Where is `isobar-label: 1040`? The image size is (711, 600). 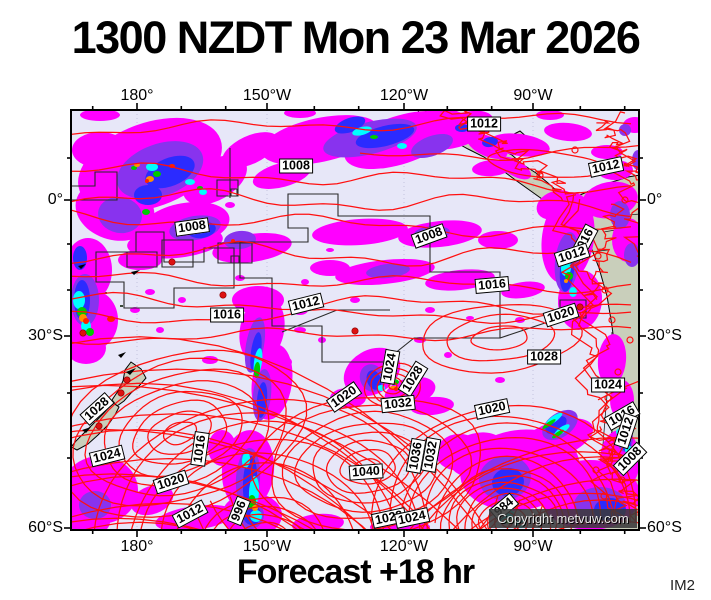
isobar-label: 1040 is located at coordinates (366, 472).